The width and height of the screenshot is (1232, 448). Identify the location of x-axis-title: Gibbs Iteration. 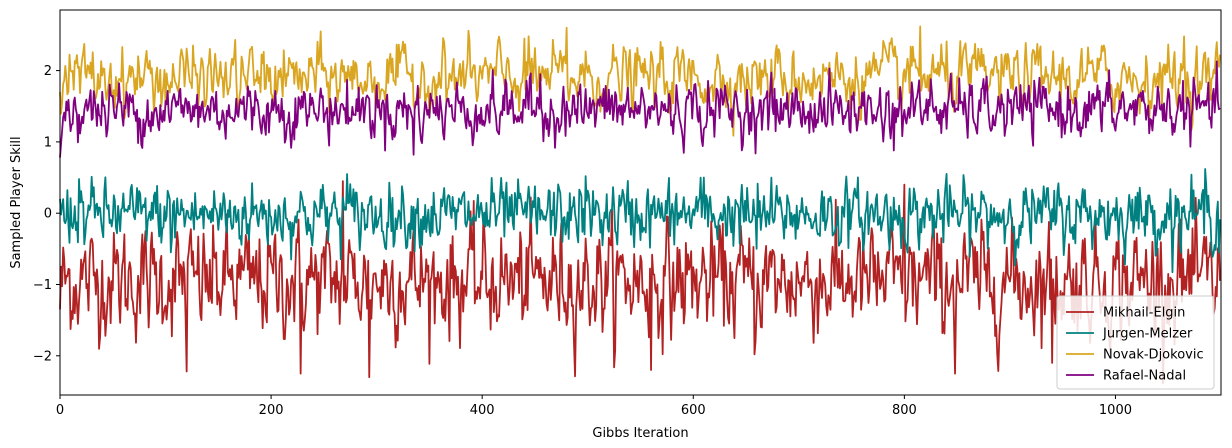
(640, 433).